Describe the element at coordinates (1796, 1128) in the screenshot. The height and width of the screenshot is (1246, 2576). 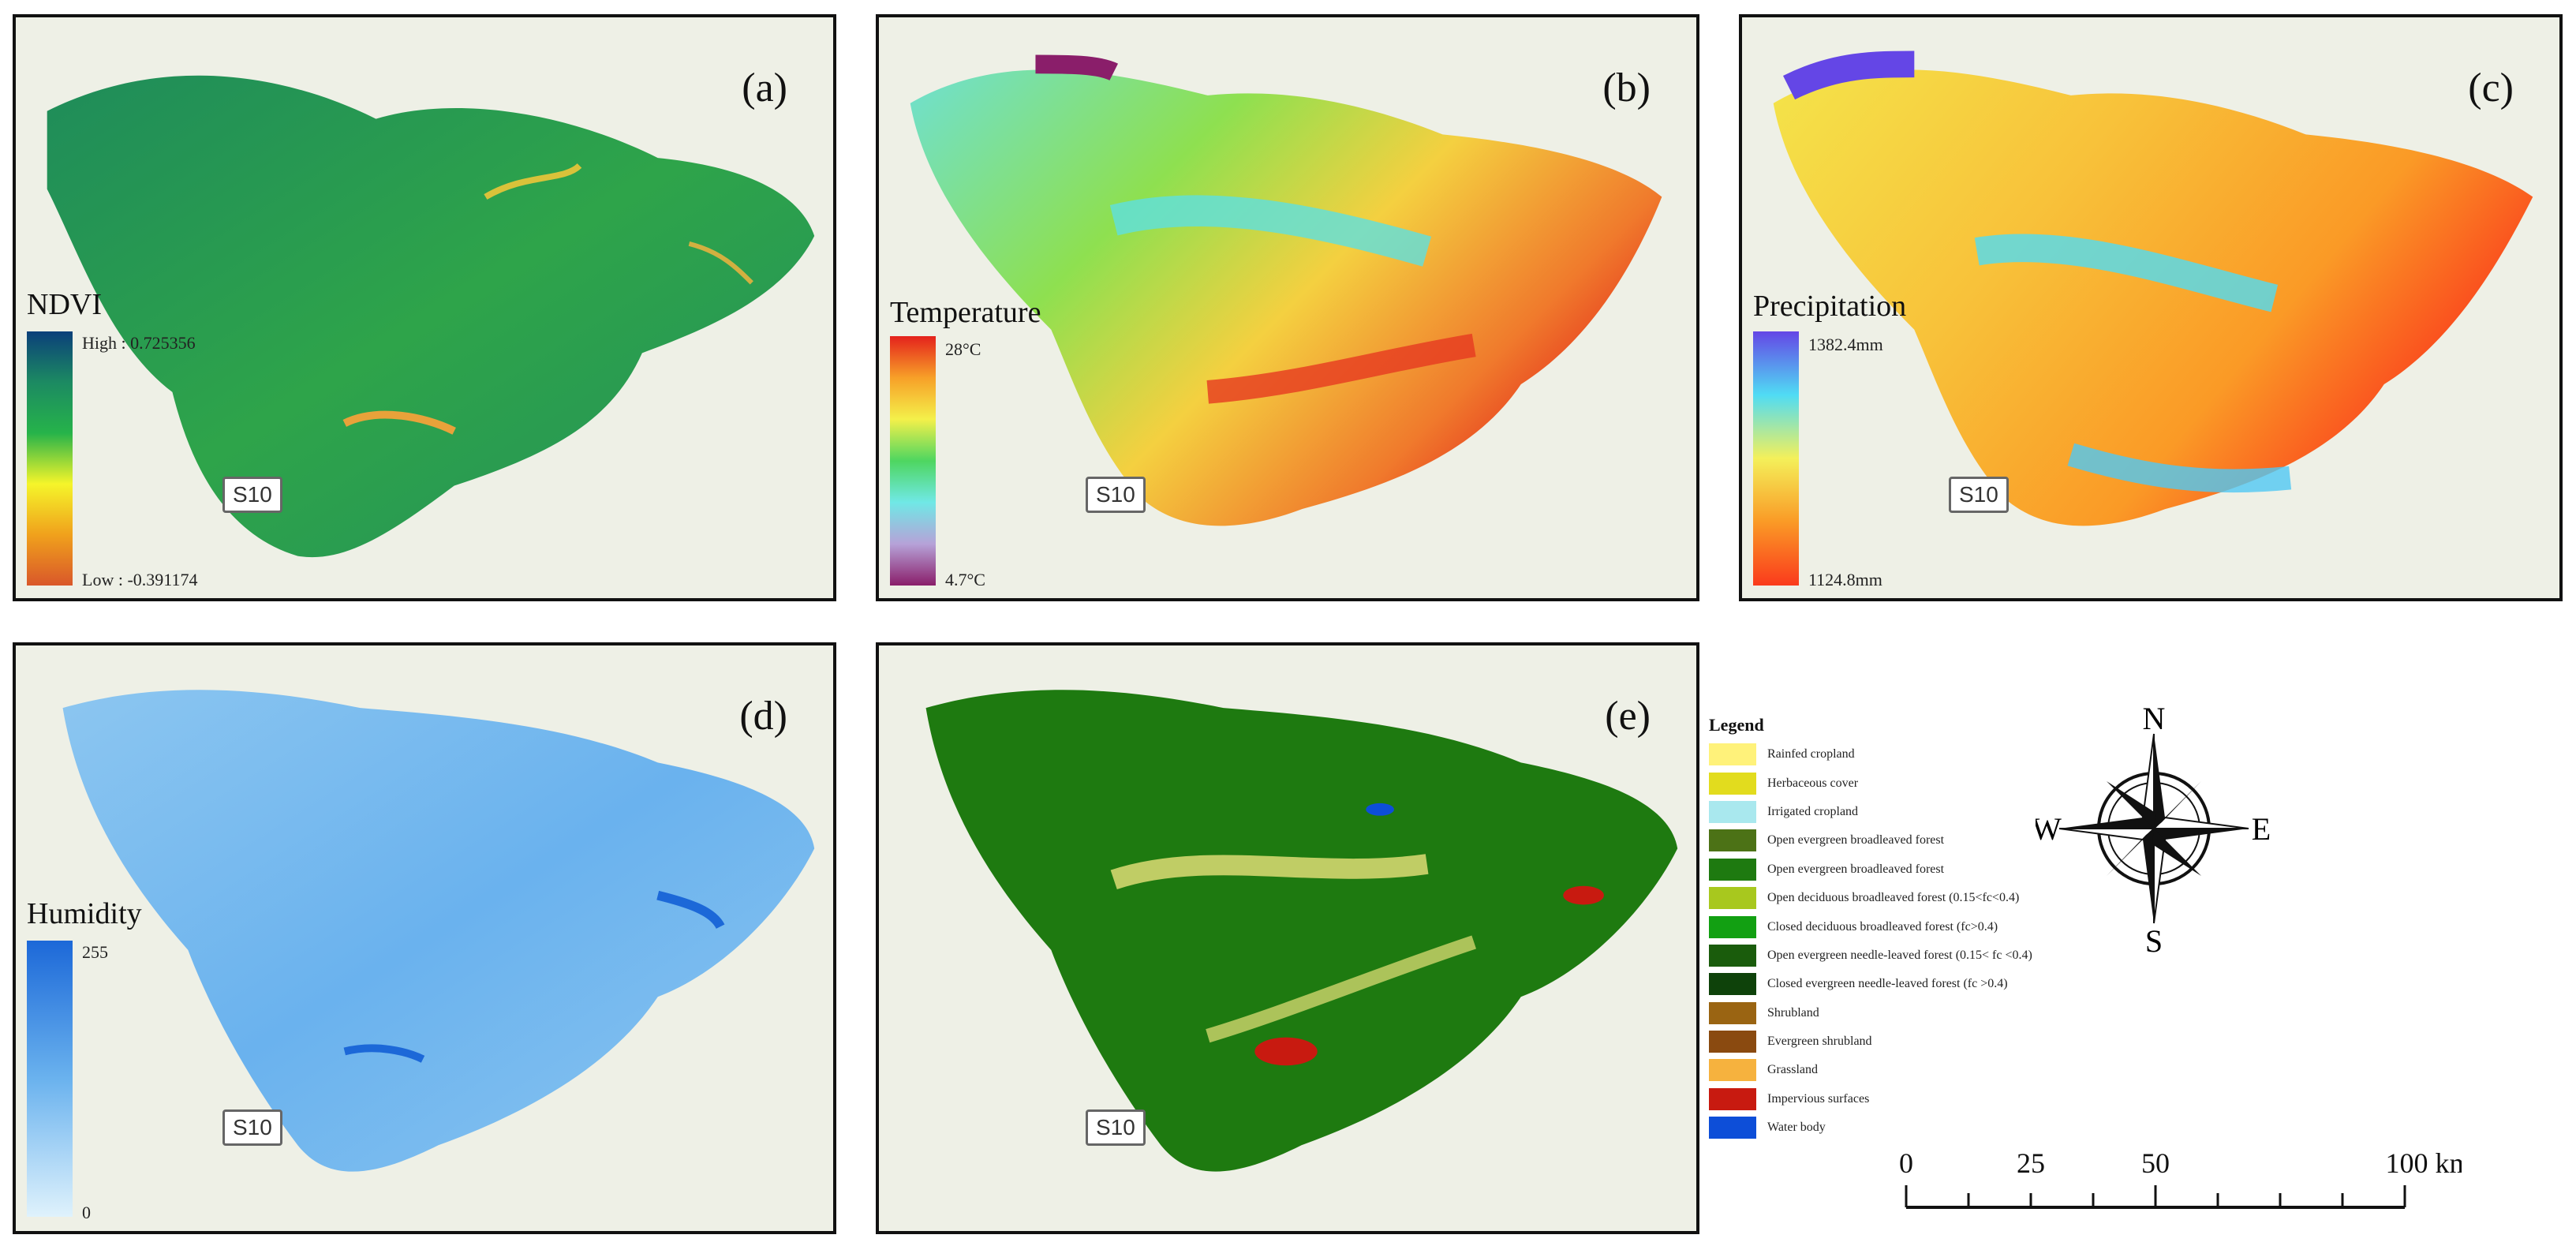
I see `legend-label: Water body` at that location.